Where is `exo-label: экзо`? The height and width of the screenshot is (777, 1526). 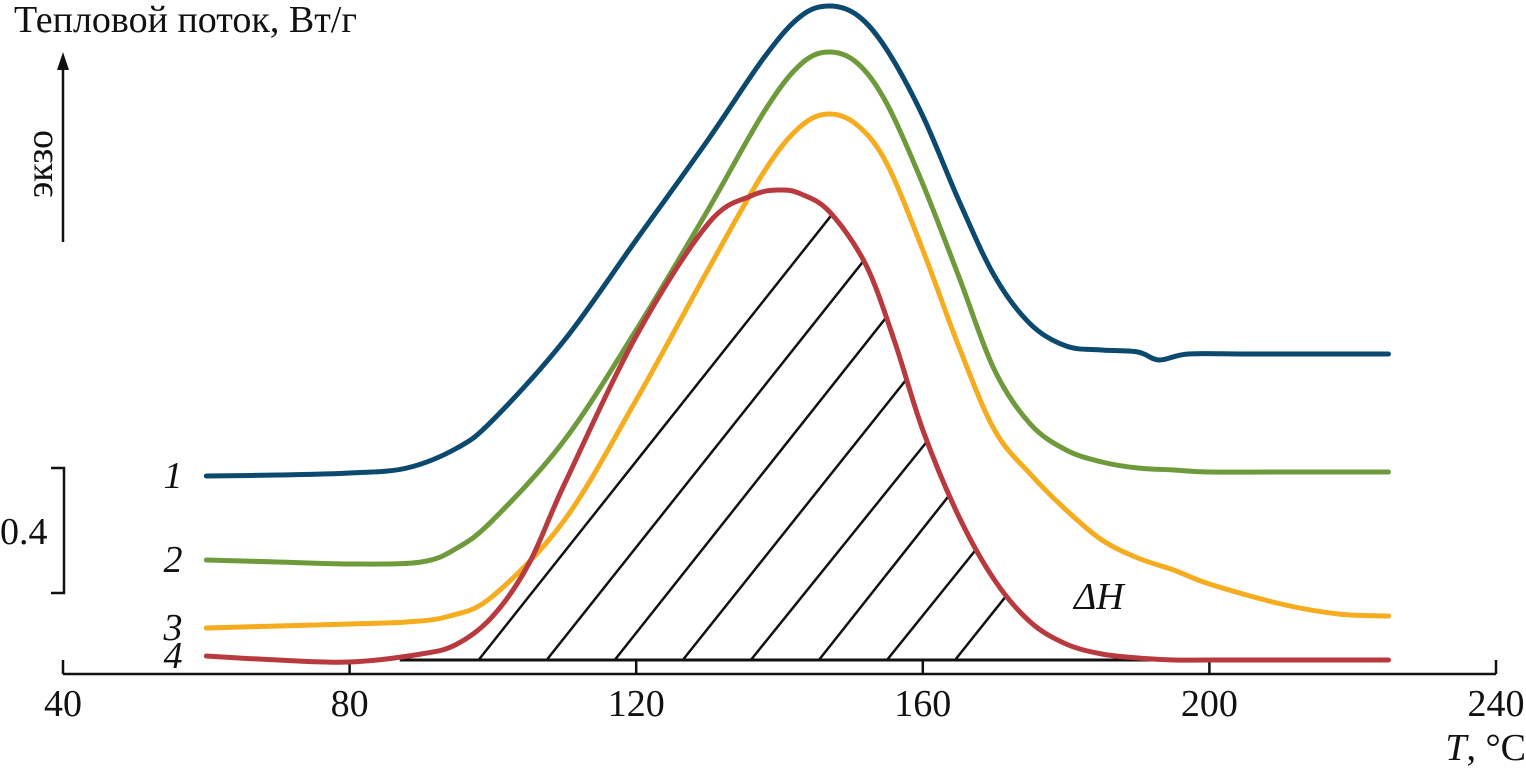
exo-label: экзо is located at coordinates (40, 164).